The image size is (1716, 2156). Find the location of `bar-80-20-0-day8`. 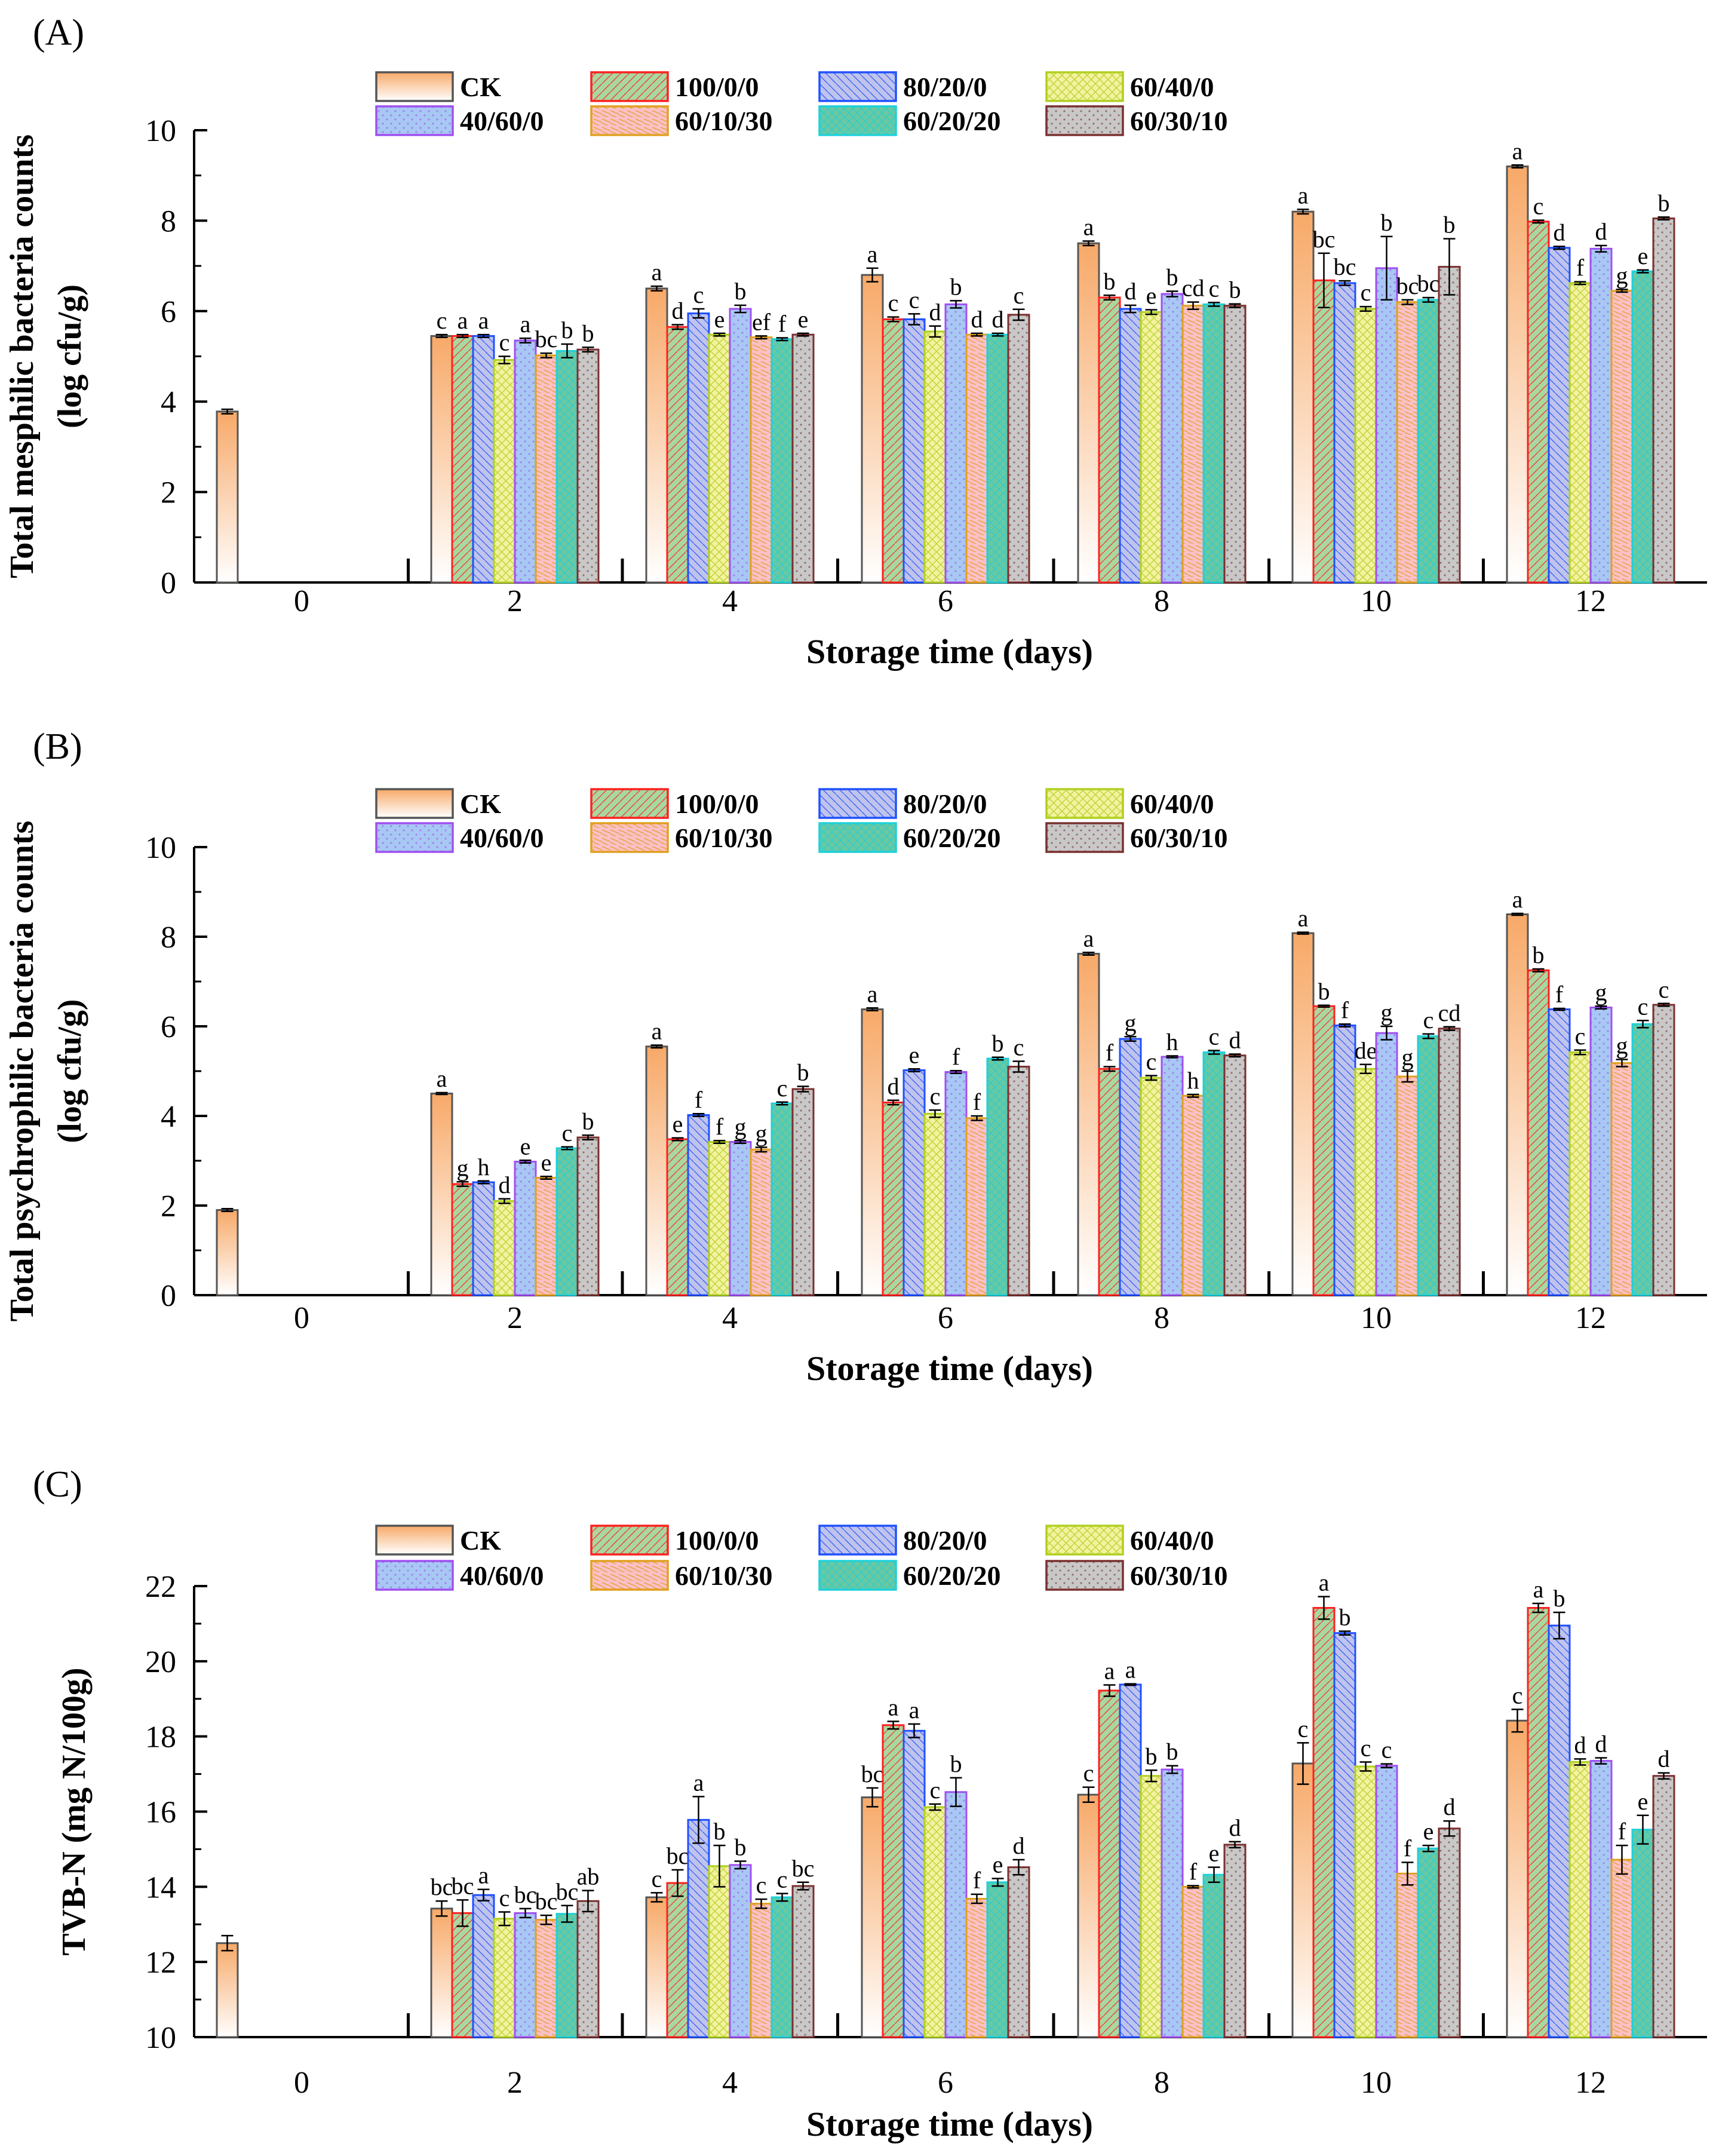

bar-80-20-0-day8 is located at coordinates (1130, 1167).